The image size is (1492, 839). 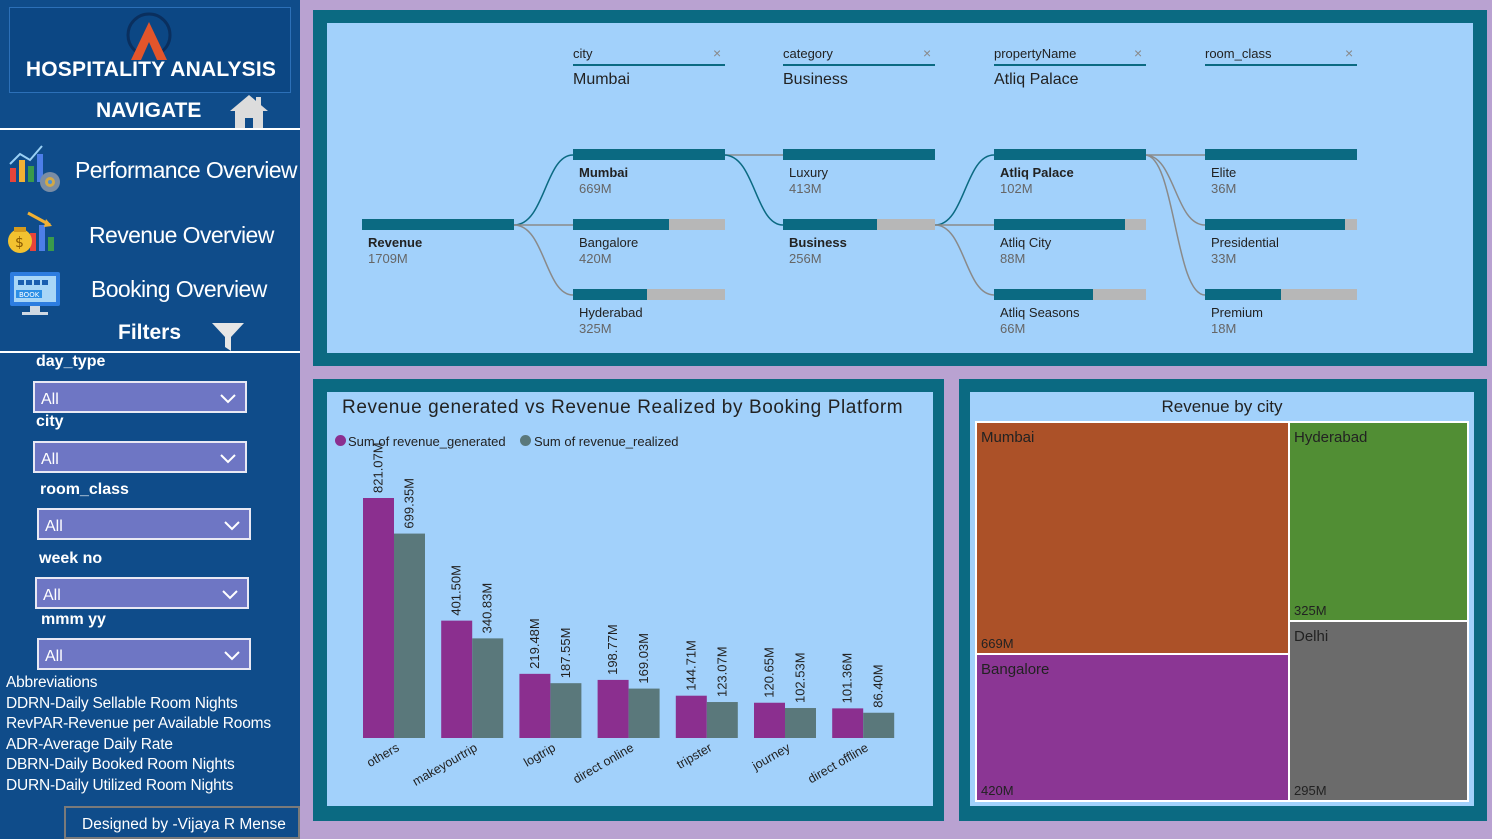 I want to click on bar-makeyourtrip-realized, so click(x=488, y=688).